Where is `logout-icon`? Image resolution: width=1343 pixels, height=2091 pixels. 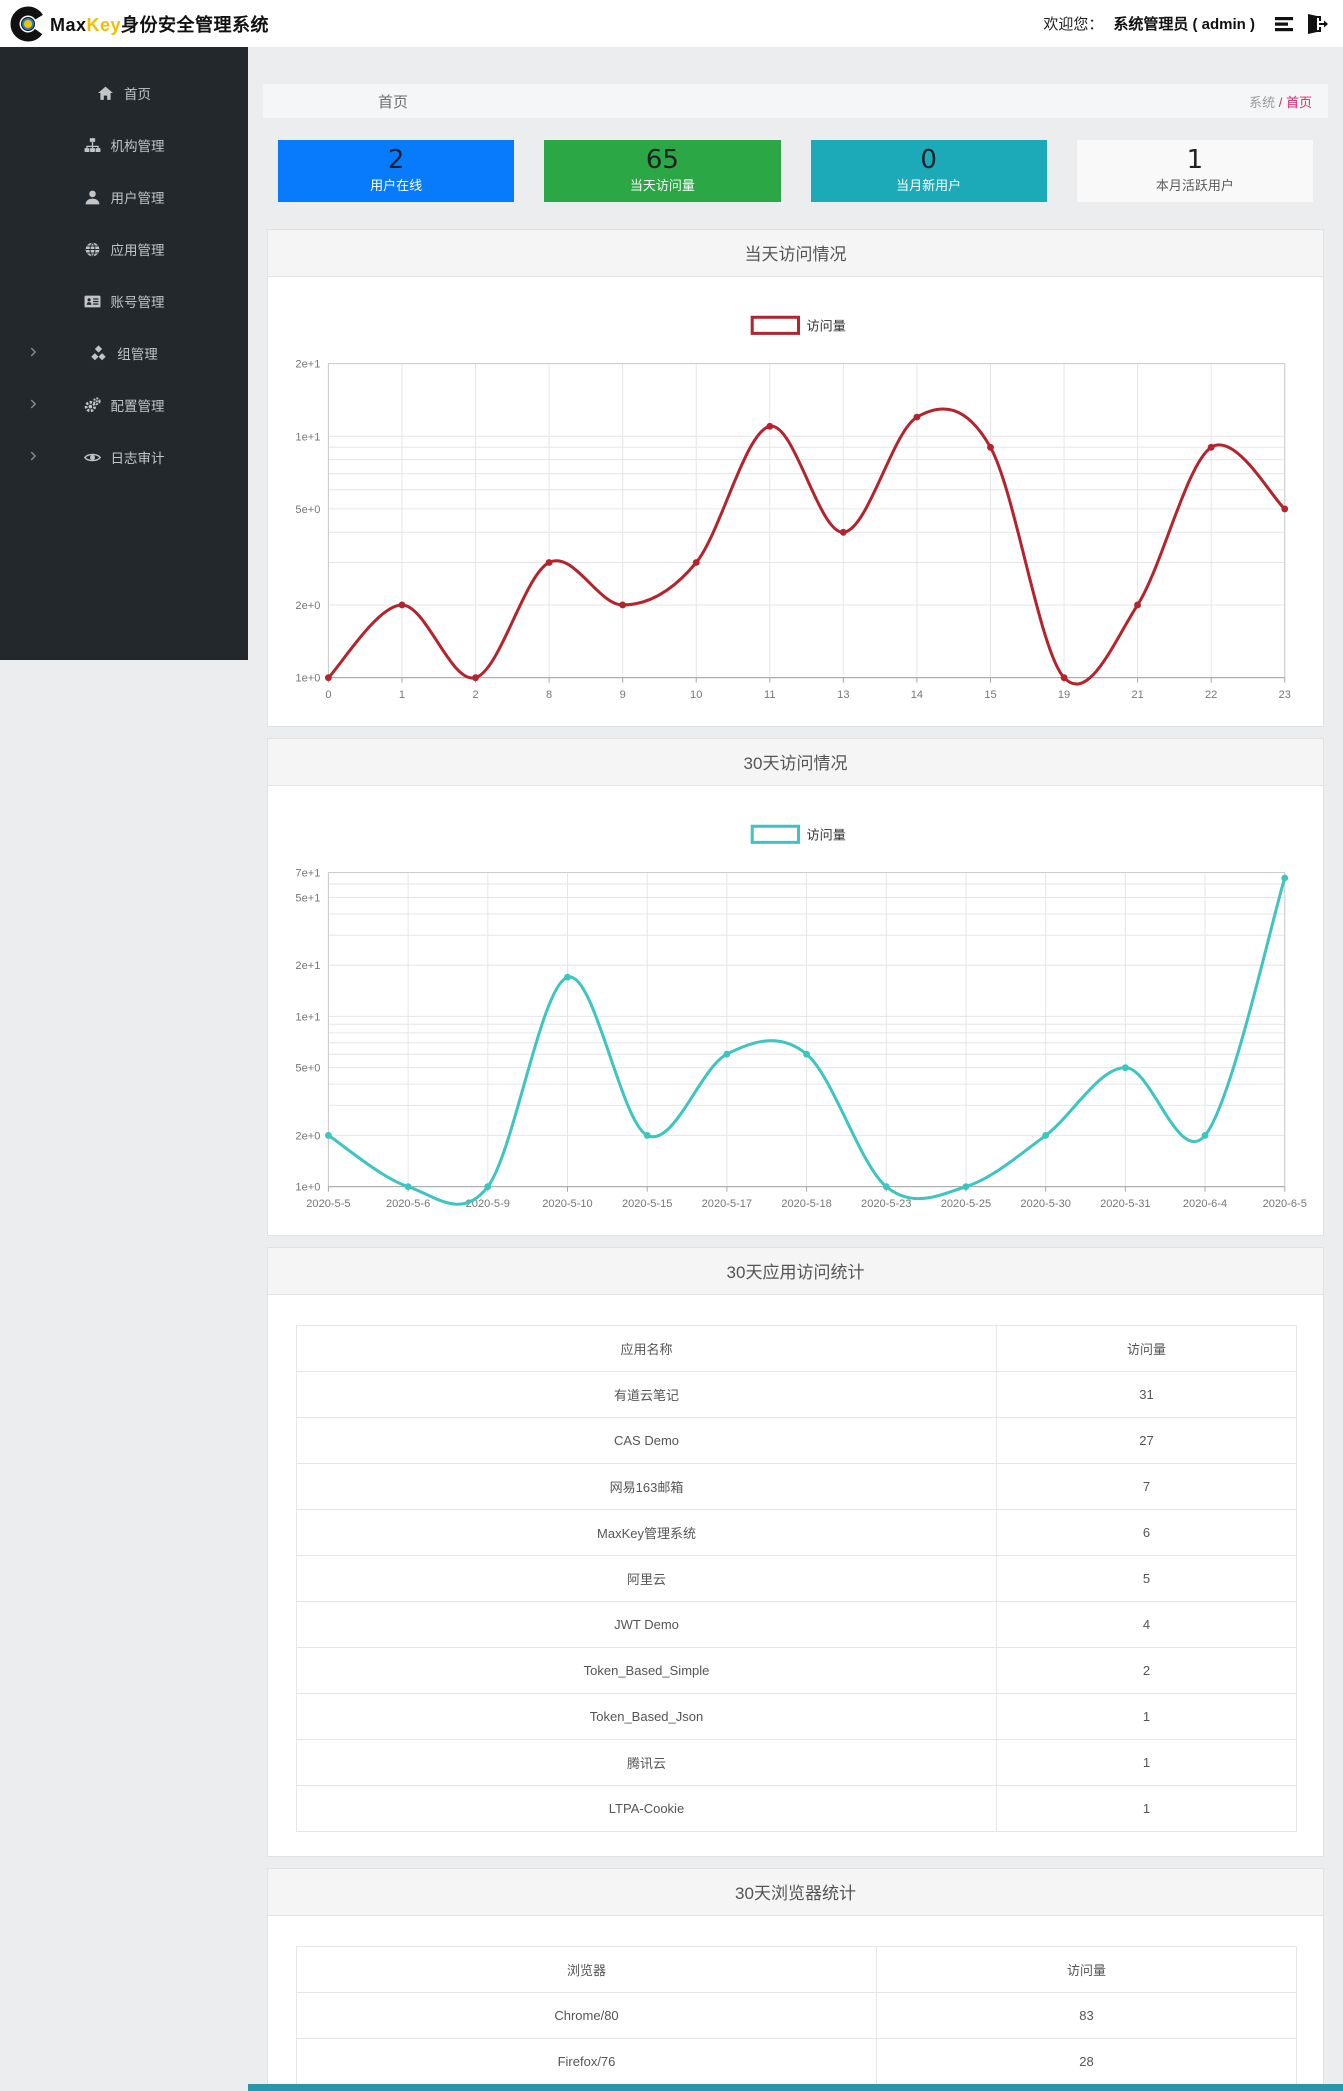 logout-icon is located at coordinates (1316, 24).